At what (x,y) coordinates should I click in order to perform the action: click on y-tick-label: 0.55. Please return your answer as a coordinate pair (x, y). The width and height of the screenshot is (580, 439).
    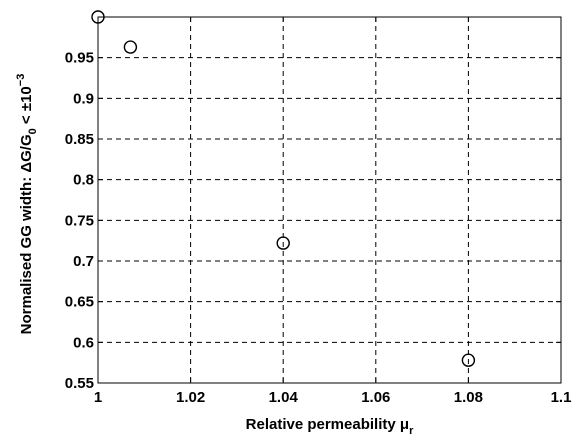
    Looking at the image, I should click on (79, 383).